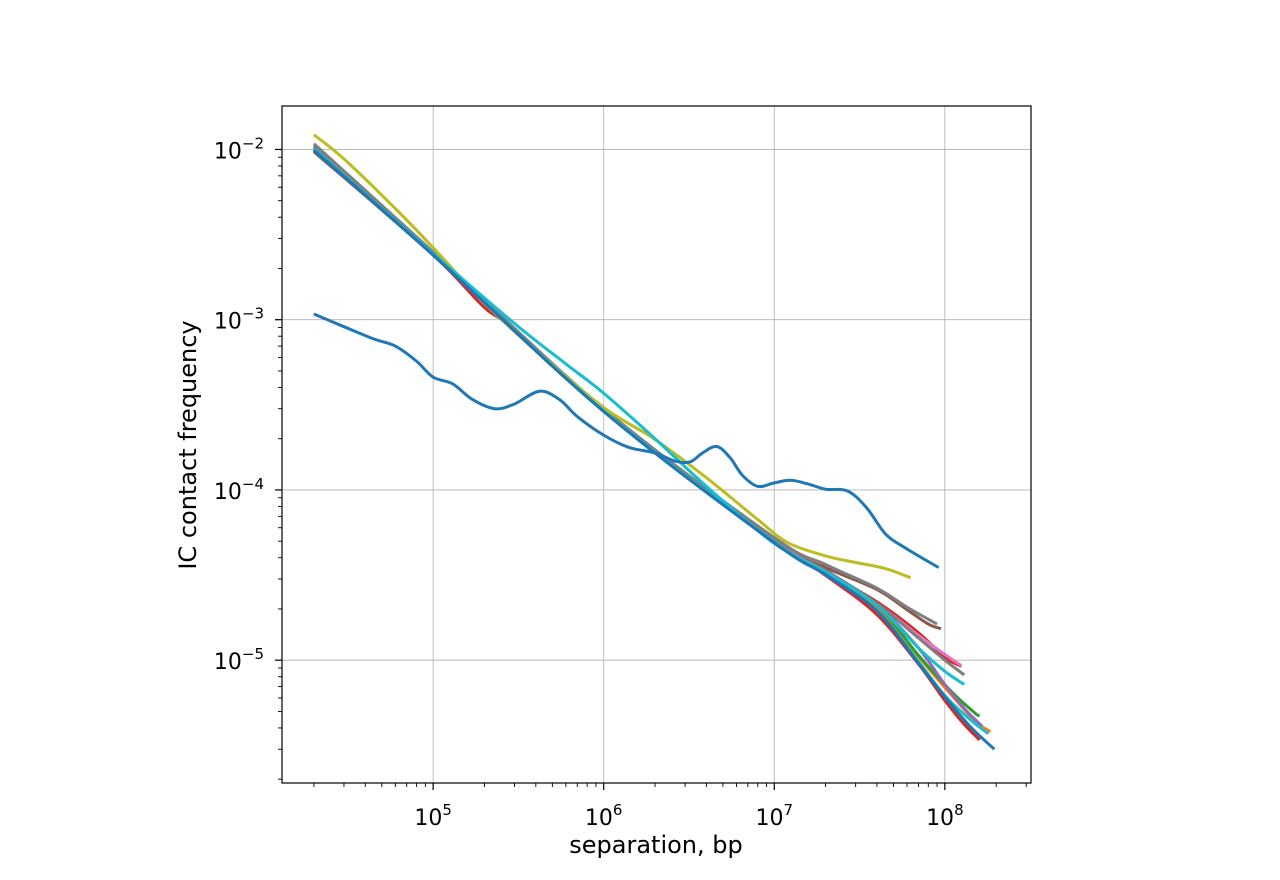  I want to click on y-tick-label: 10⁻³, so click(239, 320).